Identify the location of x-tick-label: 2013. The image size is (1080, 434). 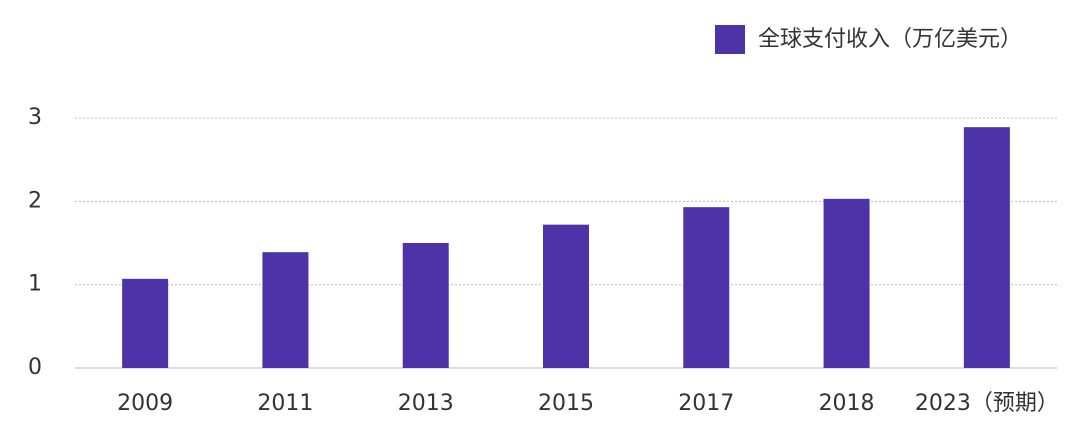
(426, 403).